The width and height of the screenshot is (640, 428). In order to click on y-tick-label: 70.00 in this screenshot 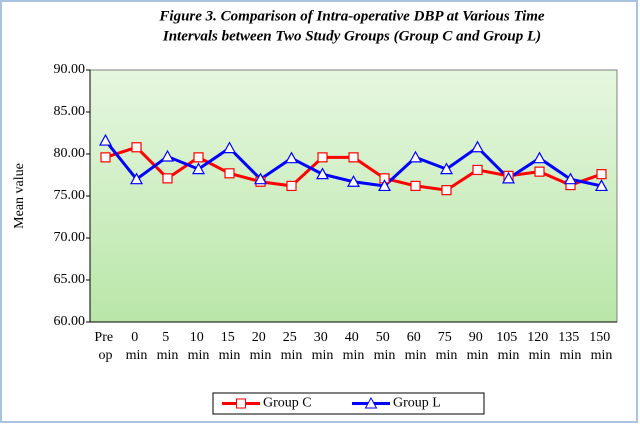, I will do `click(70, 237)`.